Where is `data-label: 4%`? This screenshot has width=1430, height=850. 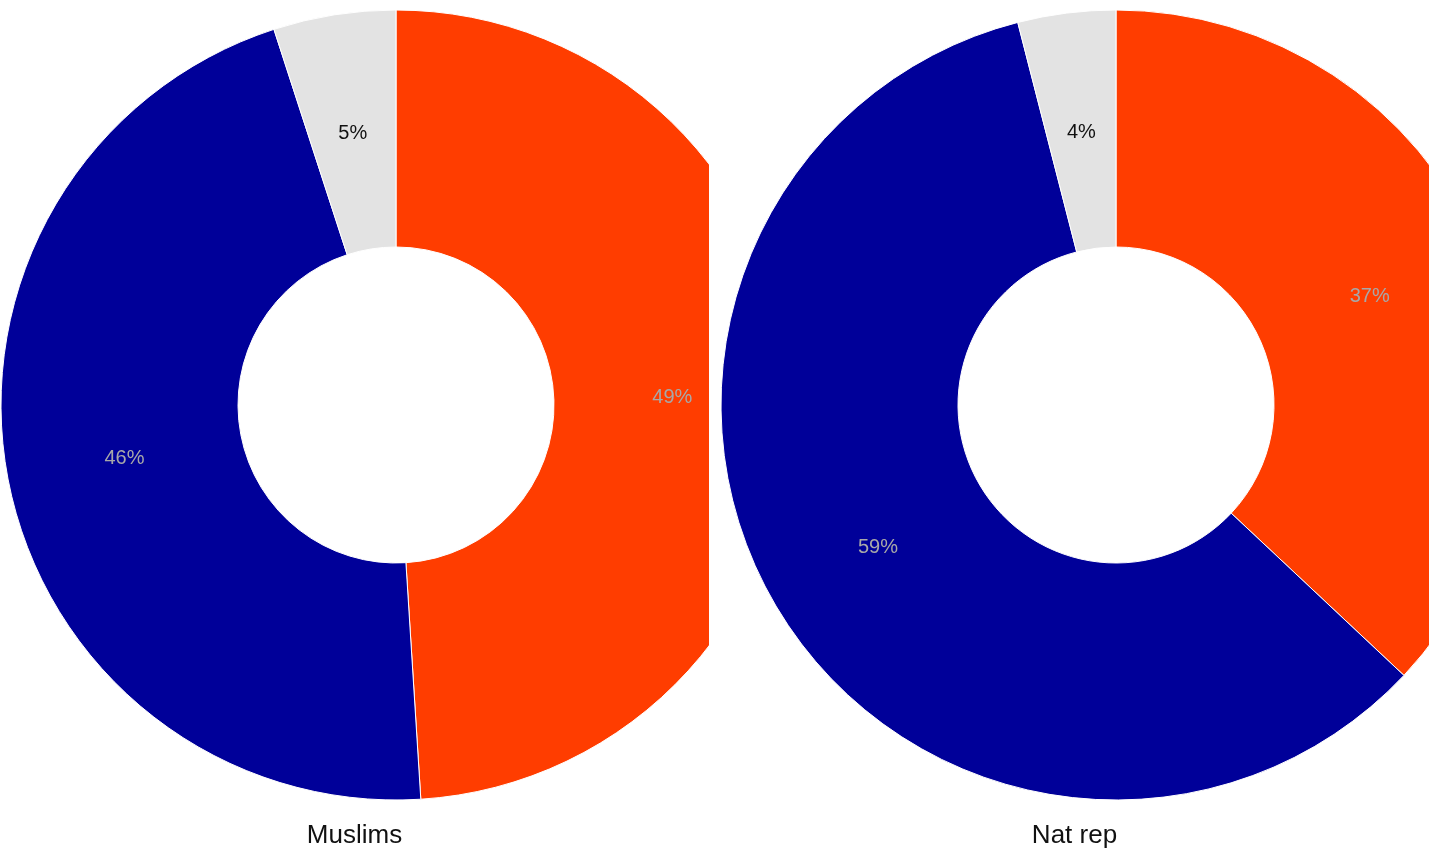 data-label: 4% is located at coordinates (1081, 130).